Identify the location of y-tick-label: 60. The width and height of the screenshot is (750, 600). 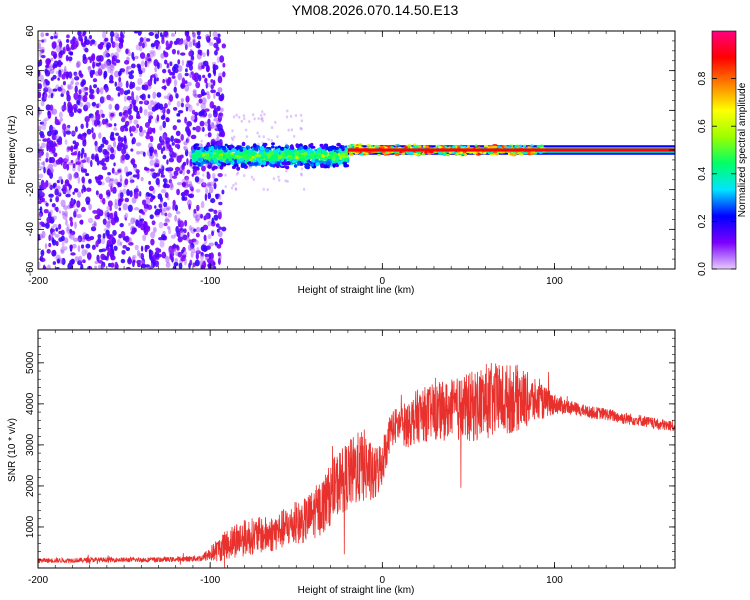
(30, 31).